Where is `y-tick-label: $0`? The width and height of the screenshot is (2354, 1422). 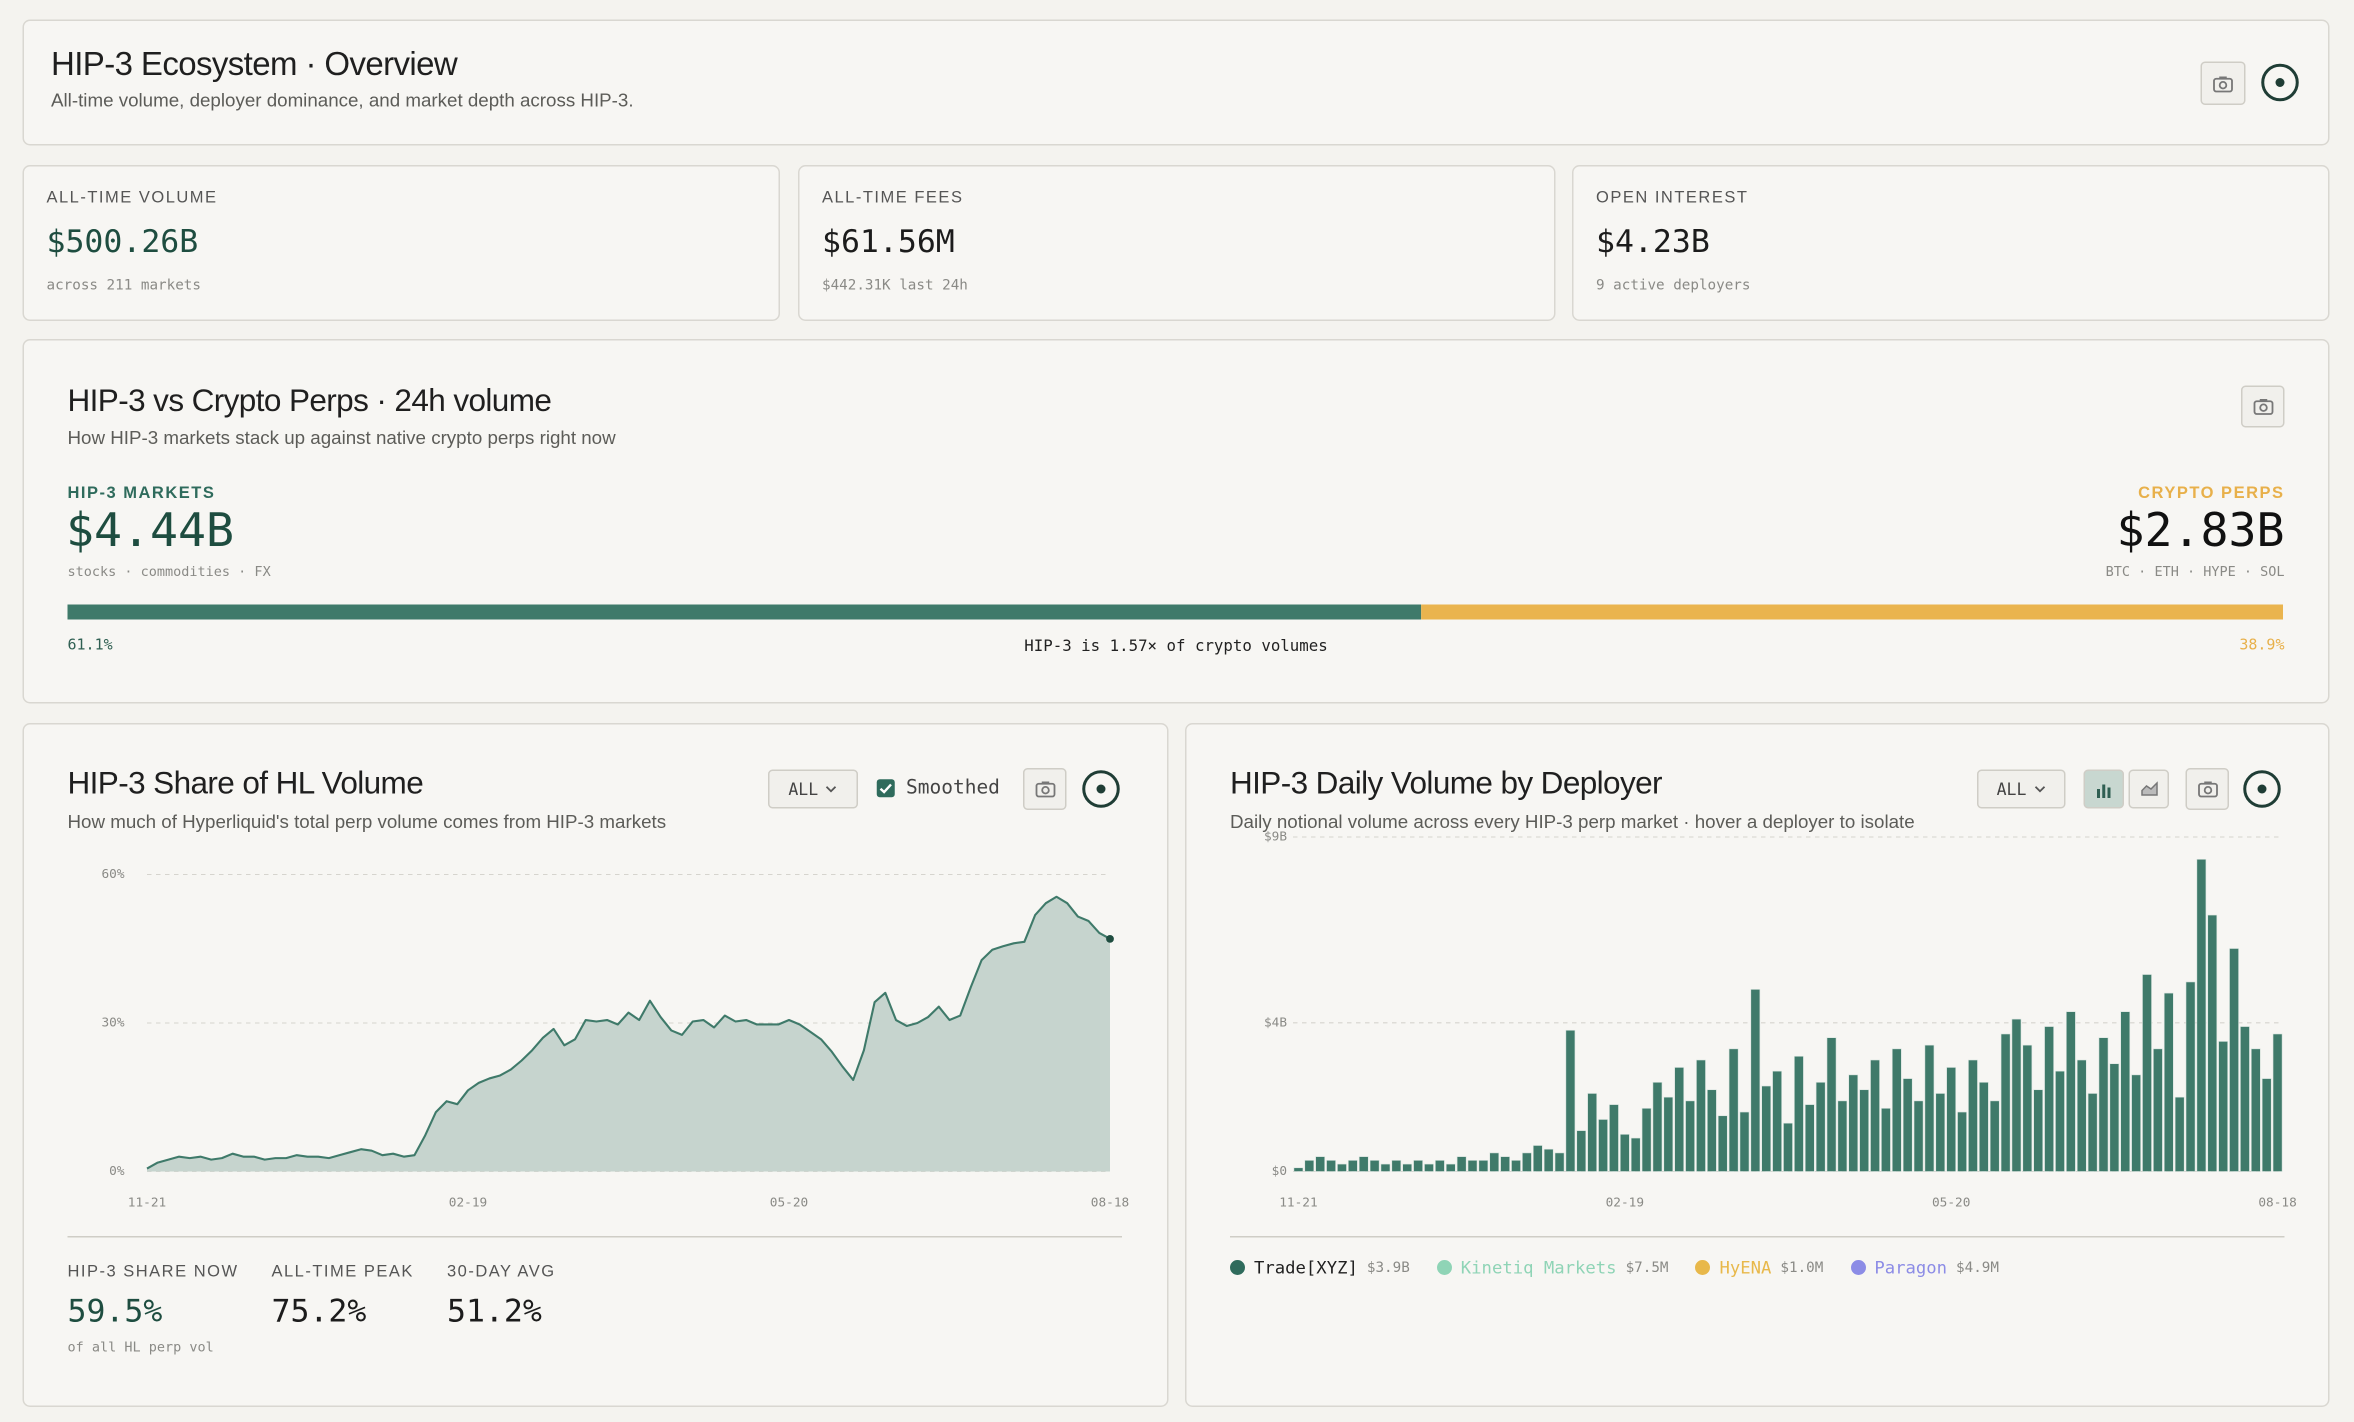 y-tick-label: $0 is located at coordinates (1279, 1171).